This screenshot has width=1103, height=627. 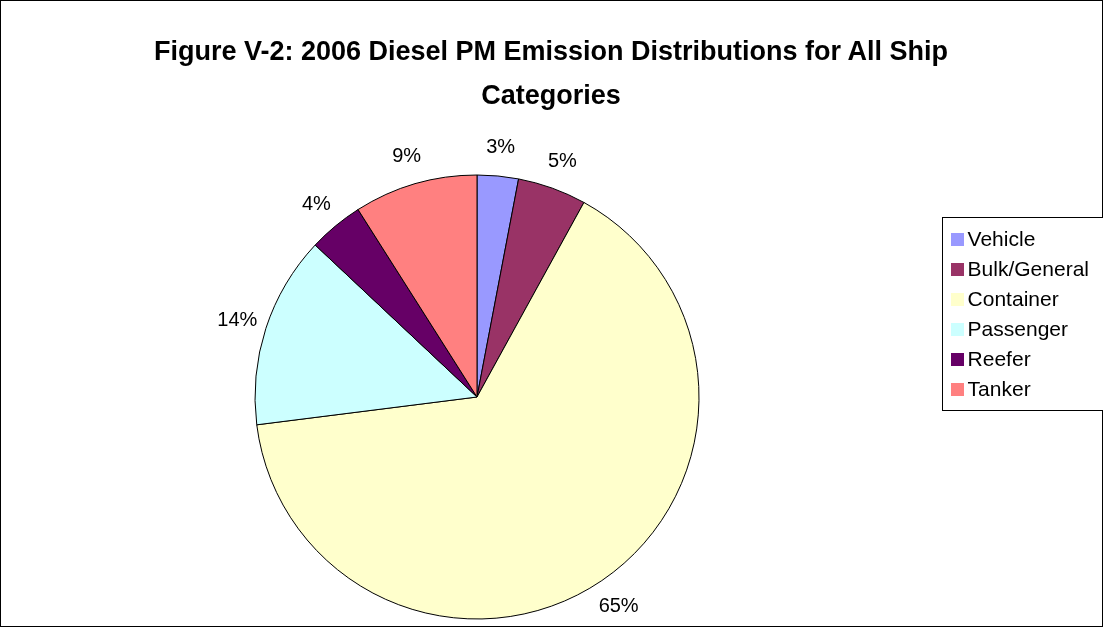 I want to click on data-label: 3%, so click(x=501, y=146).